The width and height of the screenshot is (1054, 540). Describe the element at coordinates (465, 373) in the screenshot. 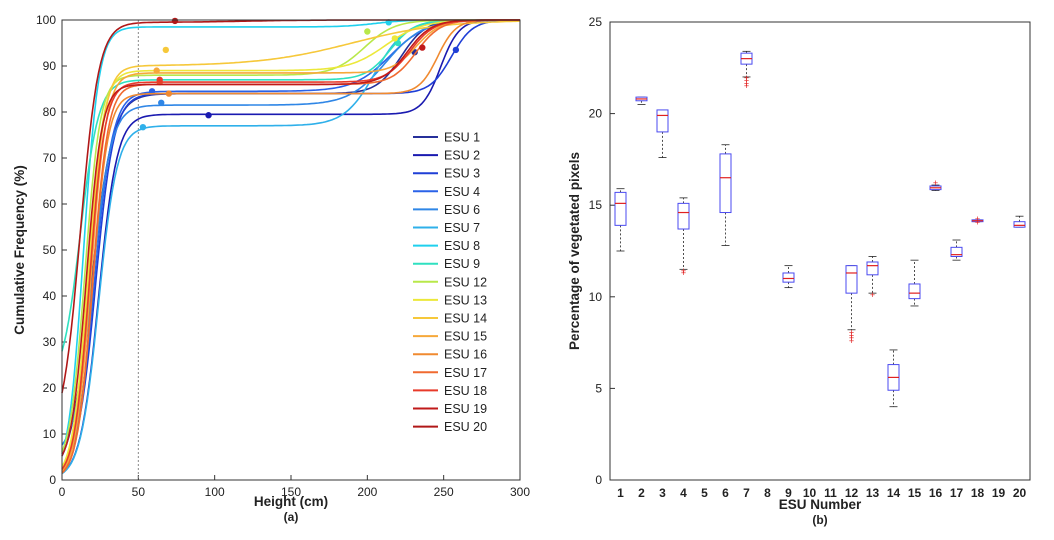

I see `legend-entry: ESU 17` at that location.